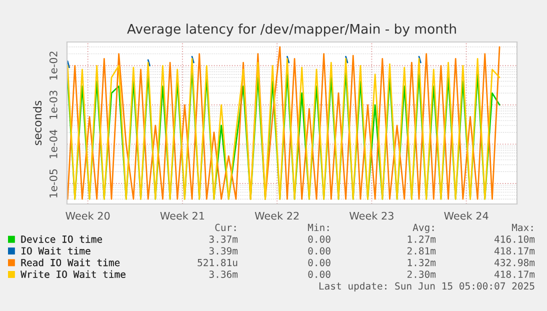  I want to click on text: 521.81u, so click(218, 262).